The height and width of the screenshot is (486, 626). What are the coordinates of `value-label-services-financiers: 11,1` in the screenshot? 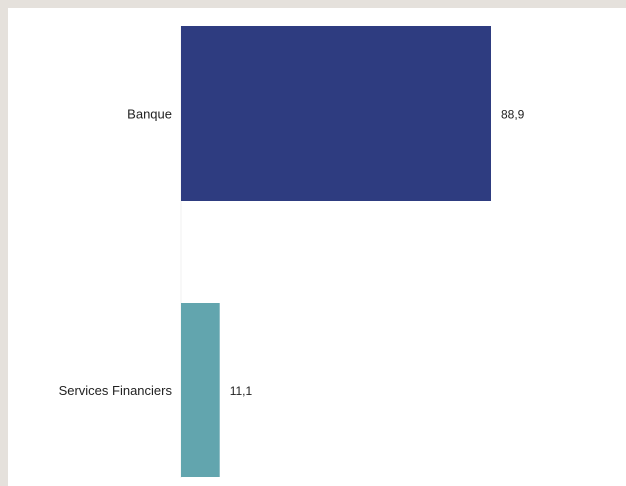 It's located at (241, 391).